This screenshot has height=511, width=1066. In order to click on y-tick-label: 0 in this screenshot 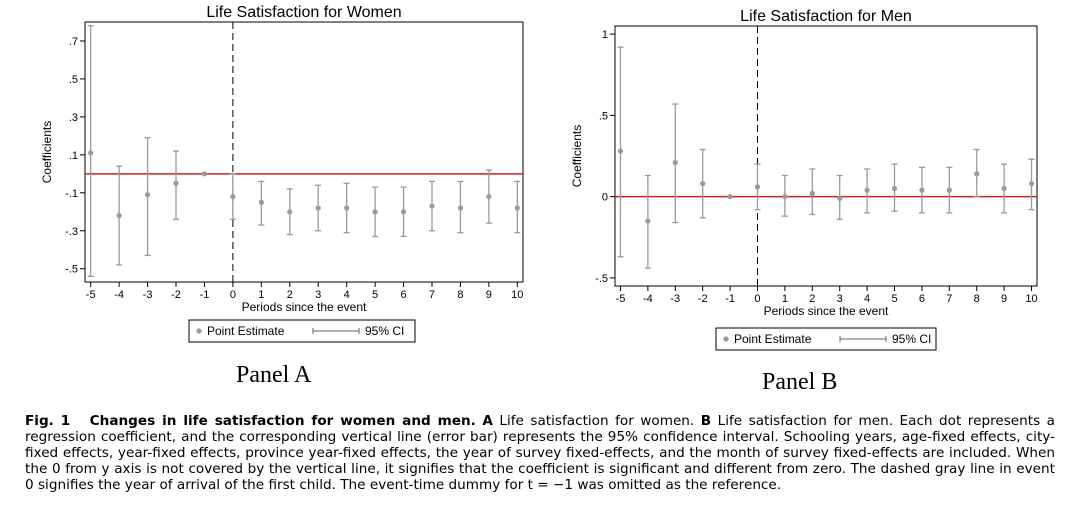, I will do `click(605, 198)`.